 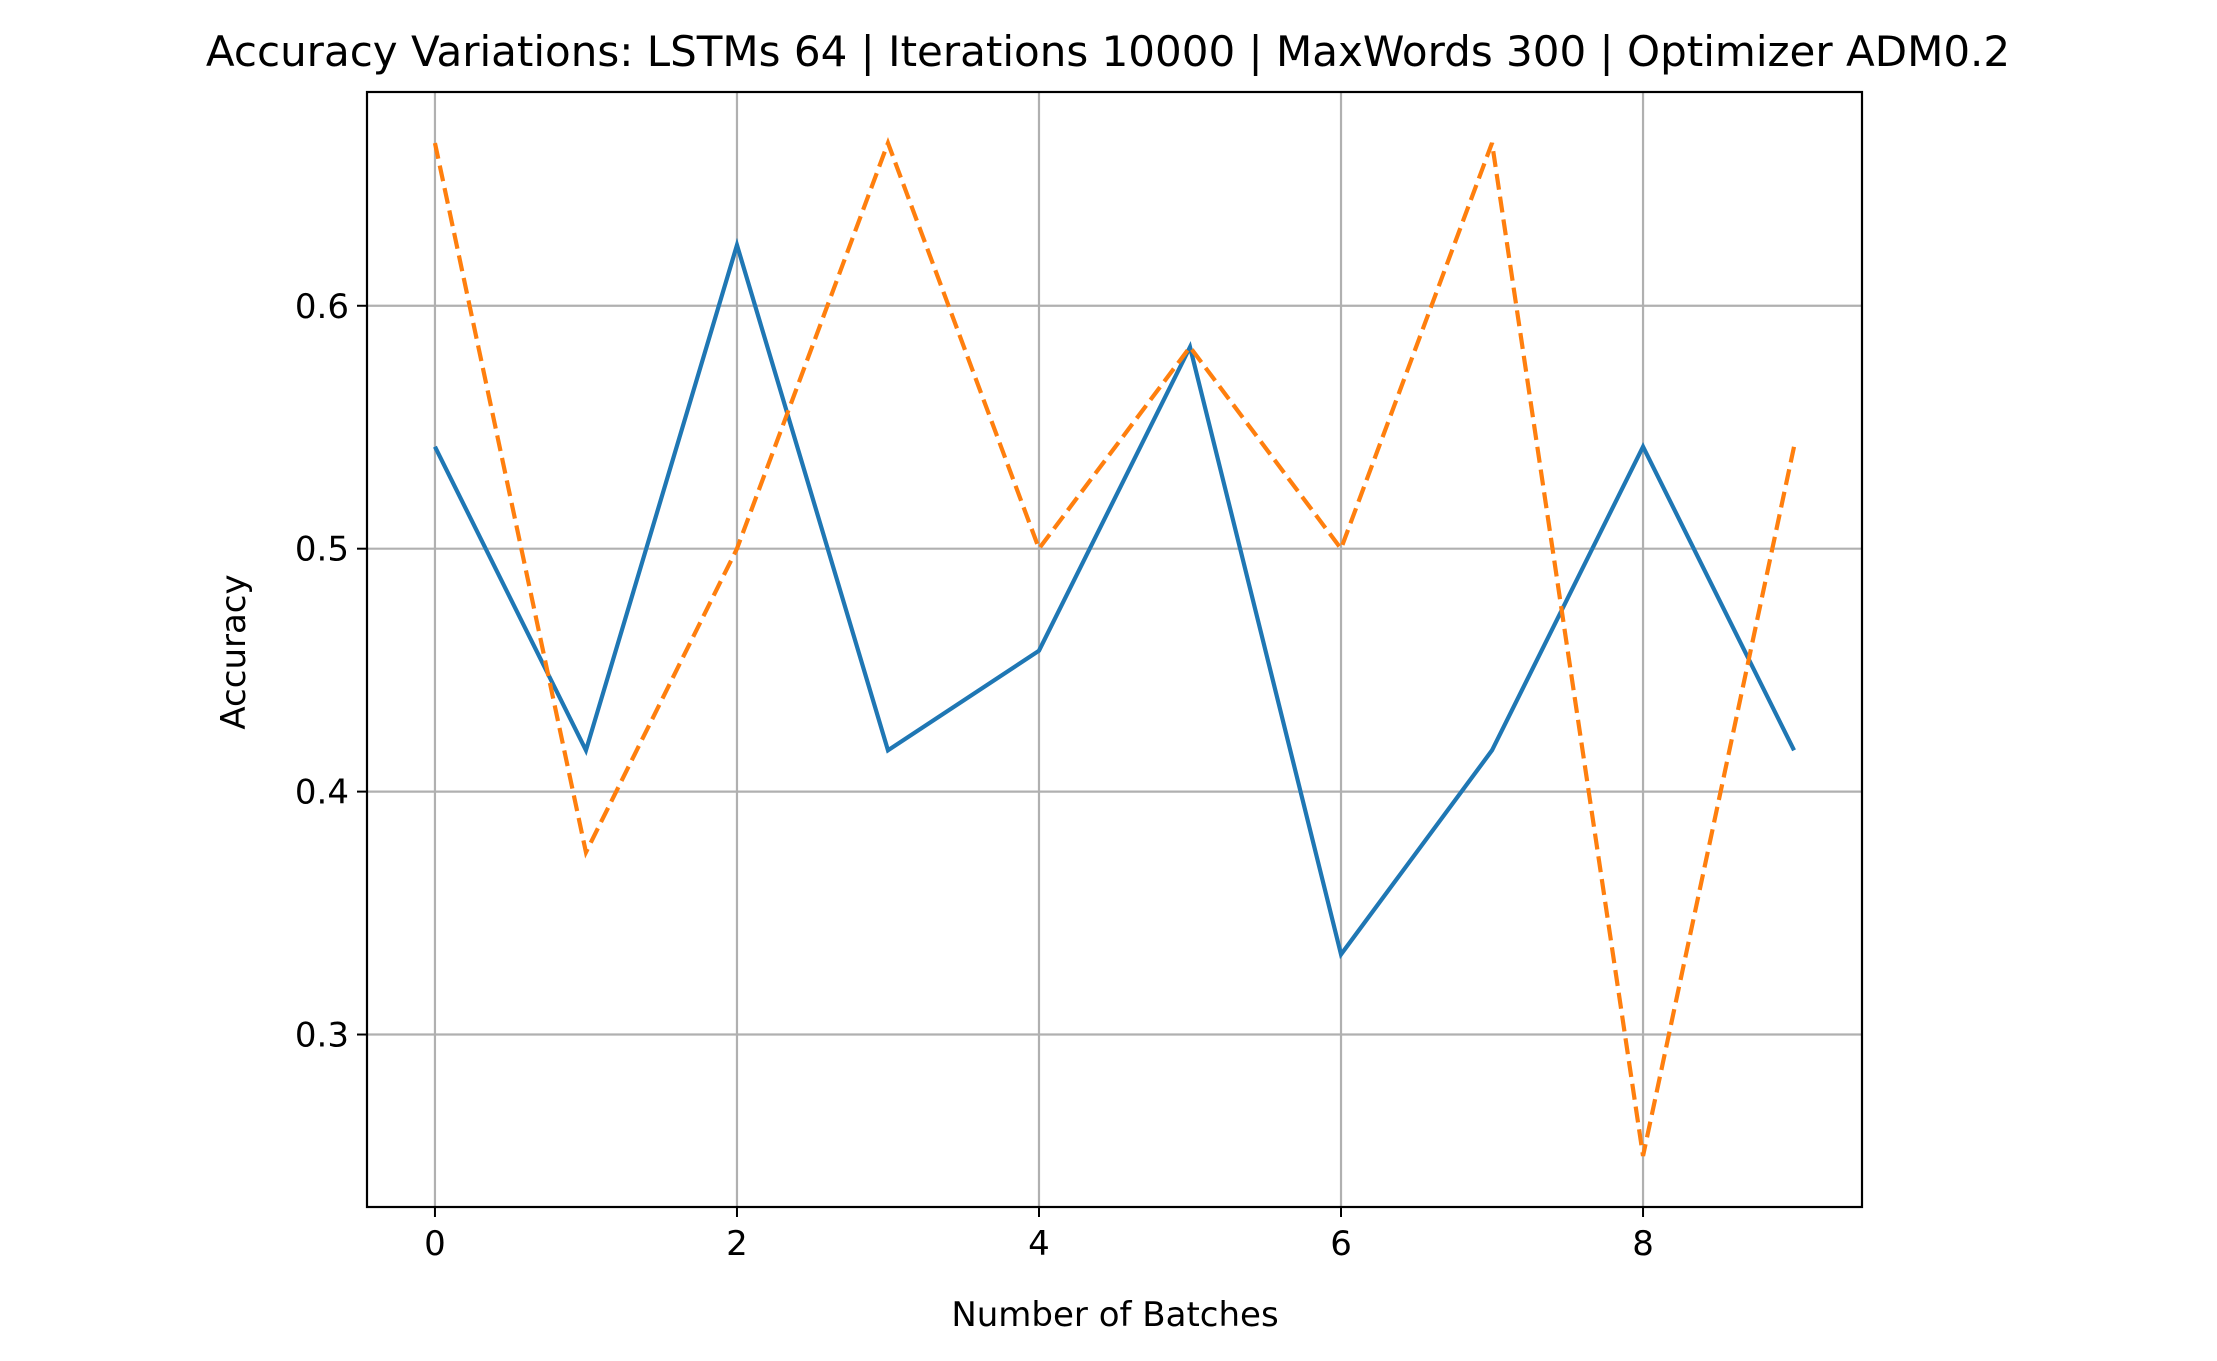 I want to click on x-tick-label: 2, so click(x=737, y=1244).